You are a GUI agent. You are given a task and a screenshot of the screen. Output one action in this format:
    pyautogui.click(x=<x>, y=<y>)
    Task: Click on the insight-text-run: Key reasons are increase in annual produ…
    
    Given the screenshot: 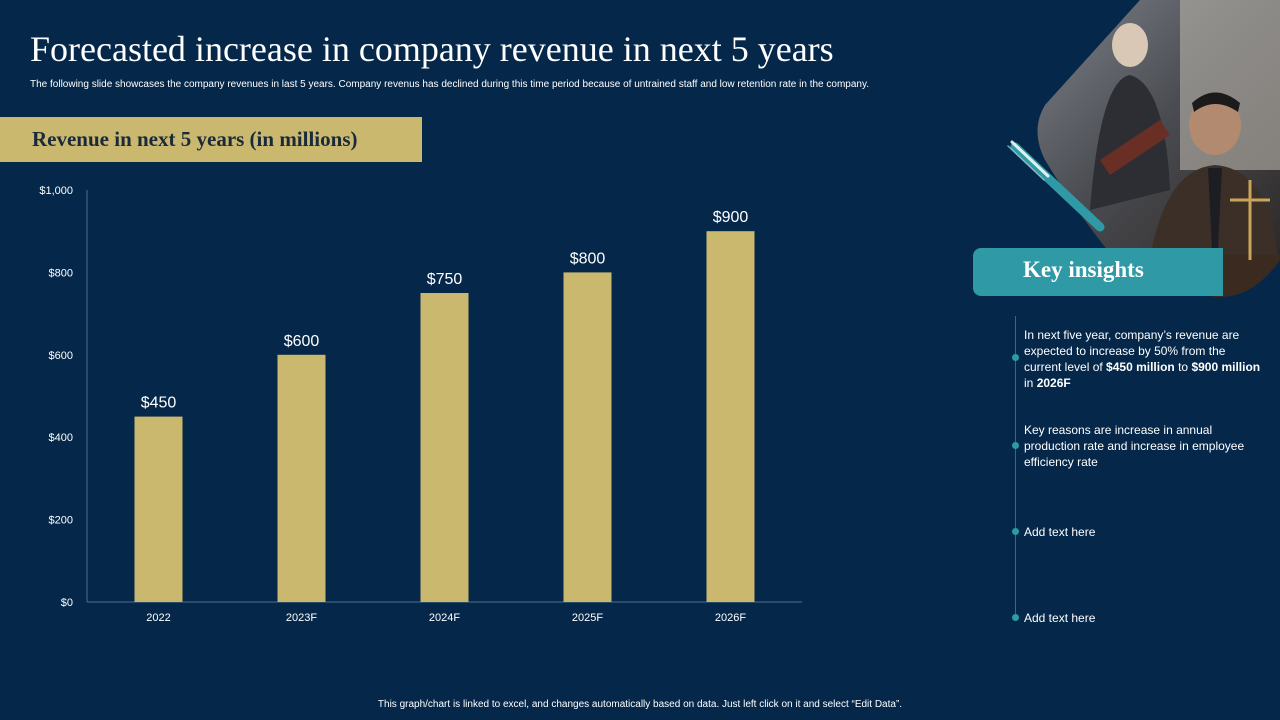 What is the action you would take?
    pyautogui.click(x=1134, y=446)
    